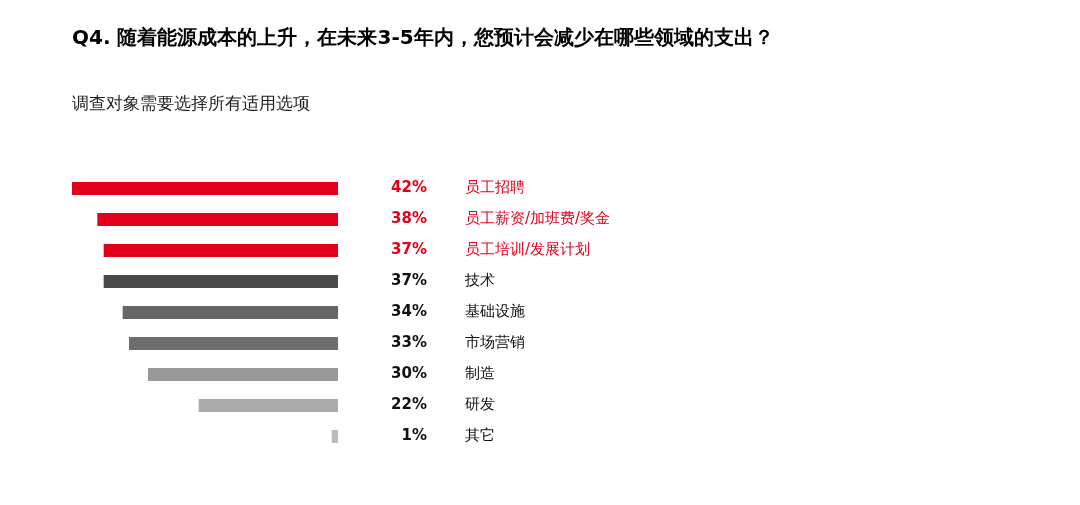 The height and width of the screenshot is (505, 1080). I want to click on y-tick-label: 其它, so click(480, 435).